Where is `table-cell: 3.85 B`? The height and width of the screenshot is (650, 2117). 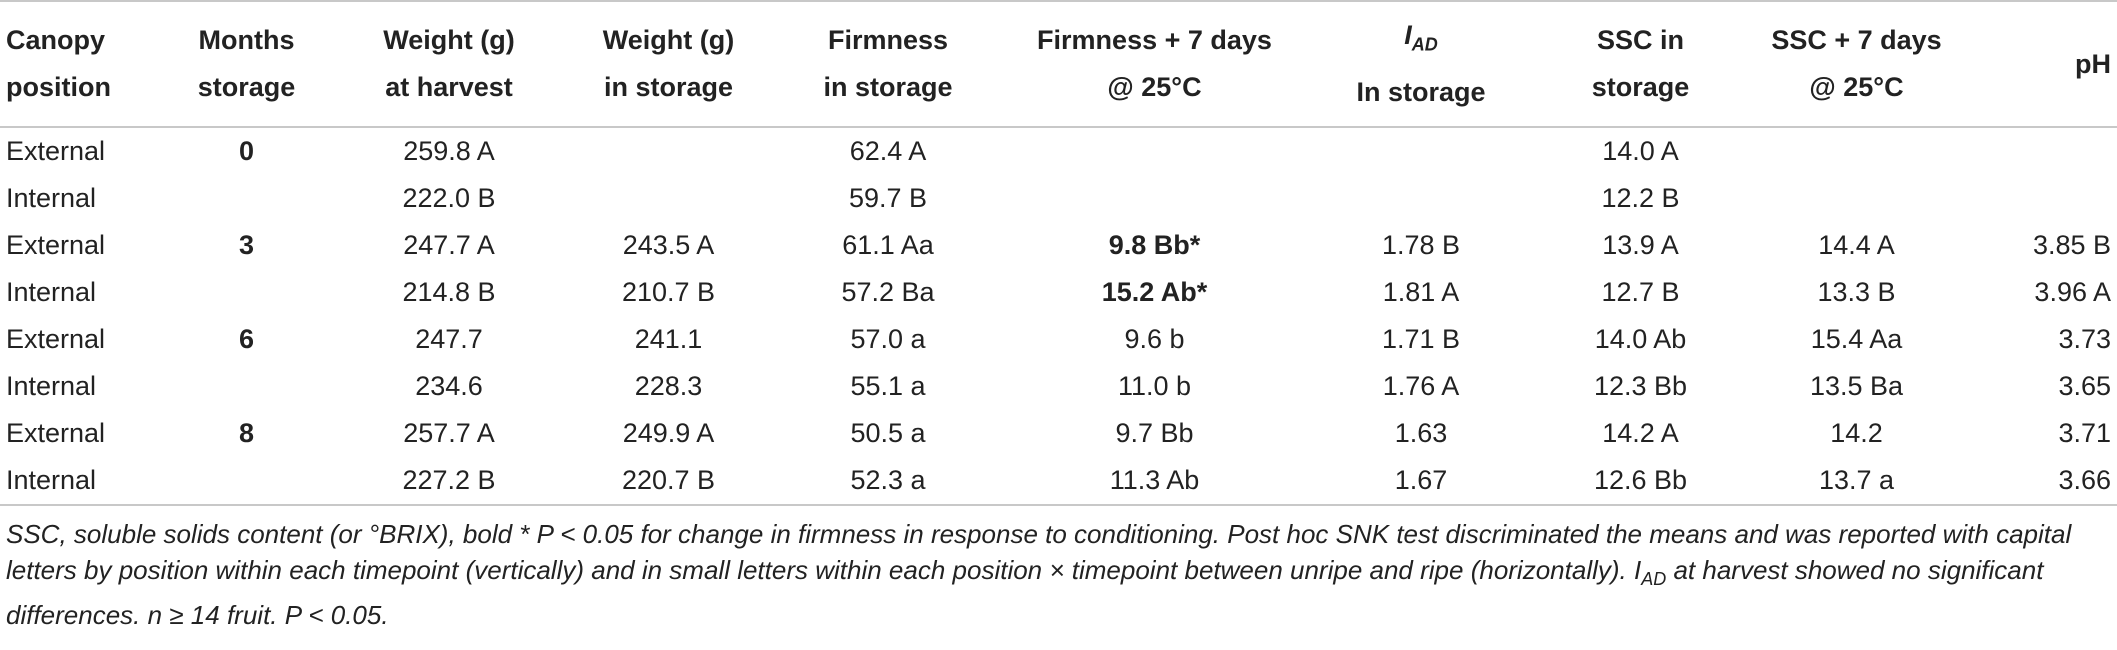
table-cell: 3.85 B is located at coordinates (2044, 245).